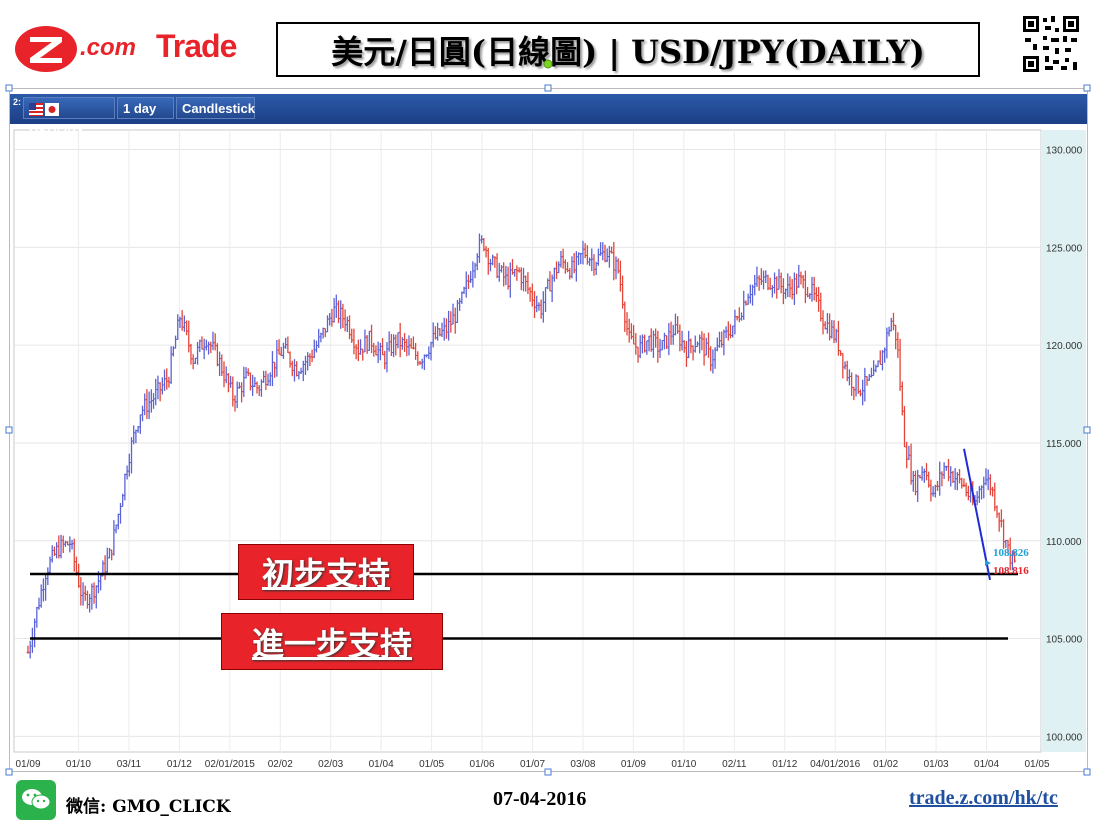  What do you see at coordinates (332, 641) in the screenshot?
I see `further-support-label: 進一步支持` at bounding box center [332, 641].